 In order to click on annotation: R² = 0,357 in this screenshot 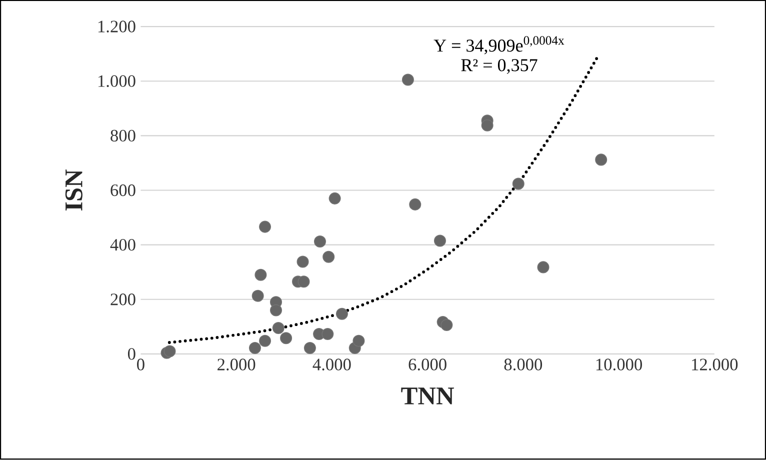, I will do `click(499, 66)`.